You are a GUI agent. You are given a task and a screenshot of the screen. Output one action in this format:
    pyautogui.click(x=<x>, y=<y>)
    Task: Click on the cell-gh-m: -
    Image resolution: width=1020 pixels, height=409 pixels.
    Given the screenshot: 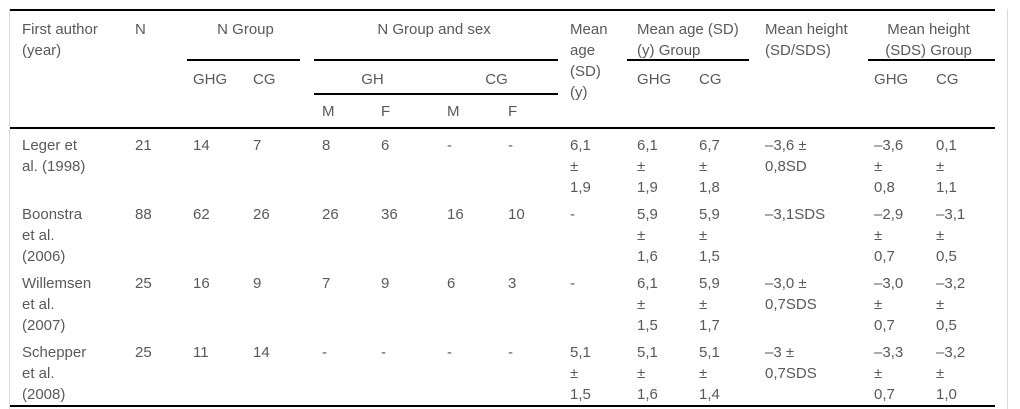 What is the action you would take?
    pyautogui.click(x=325, y=352)
    